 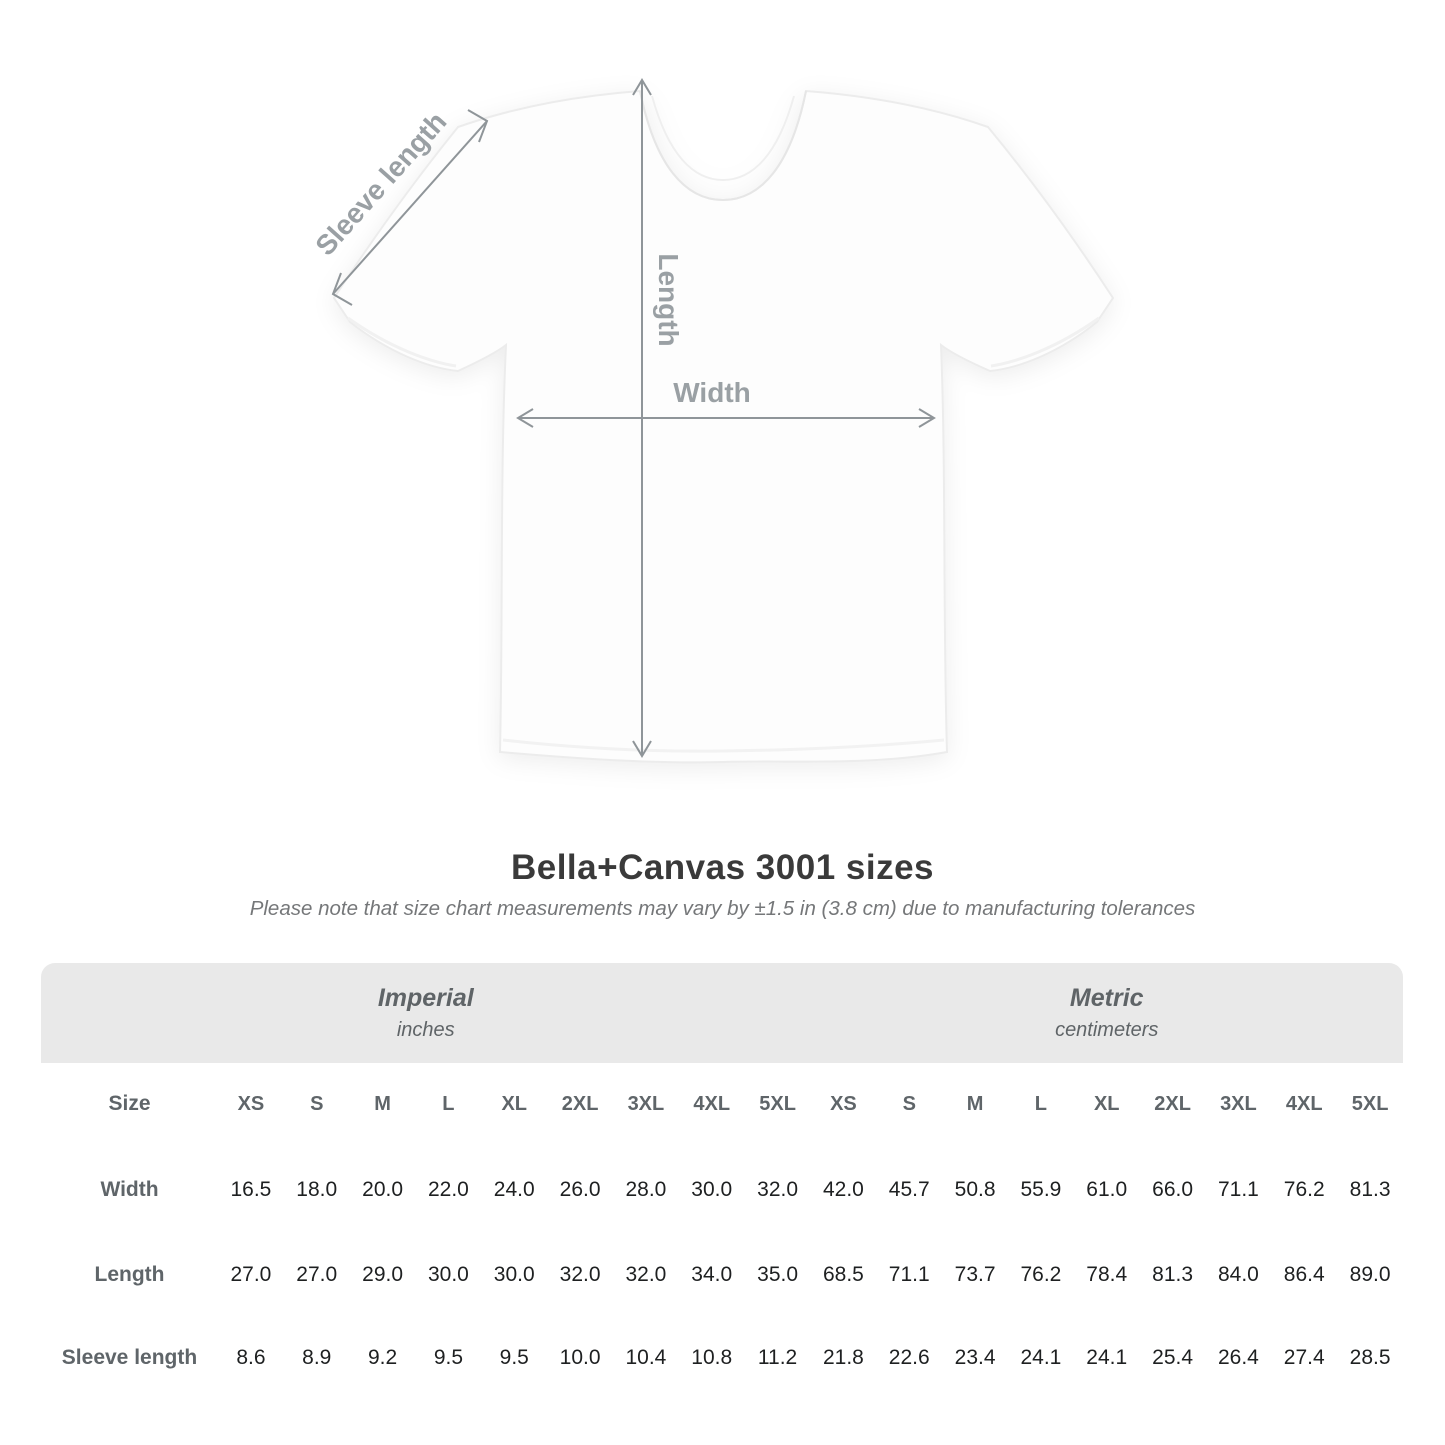 I want to click on value-imperial-3xl-sleeve-length: 10.4, so click(x=646, y=1357).